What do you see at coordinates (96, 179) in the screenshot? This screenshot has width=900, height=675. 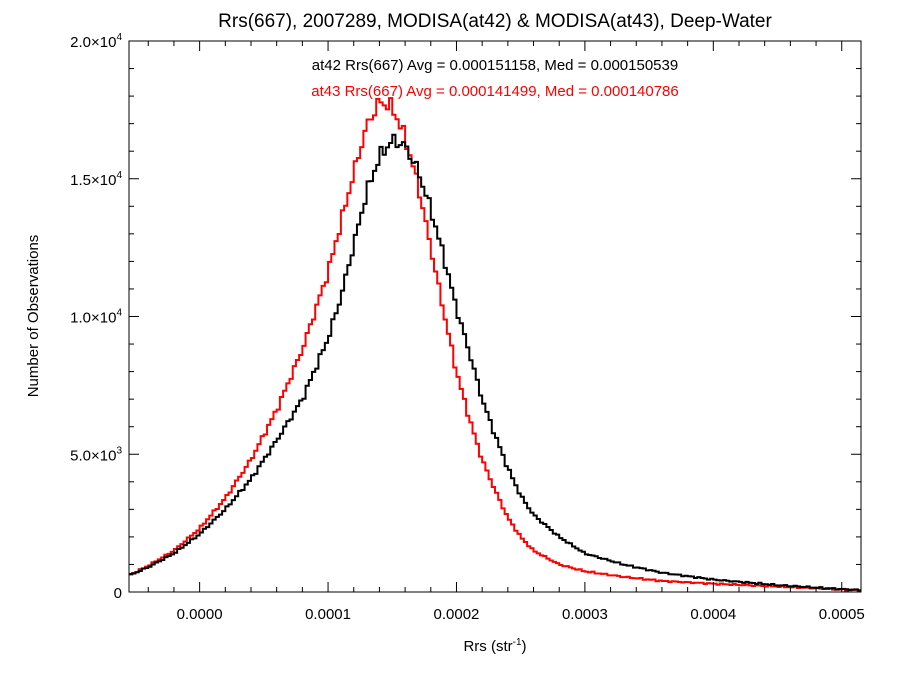 I see `y-tick-label: 1.5×10⁴` at bounding box center [96, 179].